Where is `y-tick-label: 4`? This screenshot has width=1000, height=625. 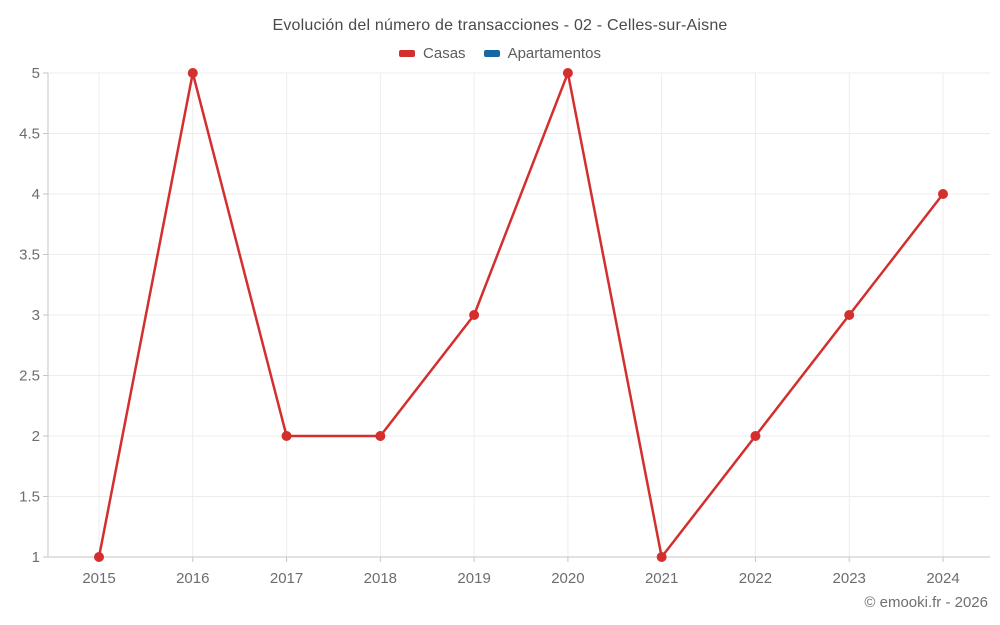 y-tick-label: 4 is located at coordinates (36, 194).